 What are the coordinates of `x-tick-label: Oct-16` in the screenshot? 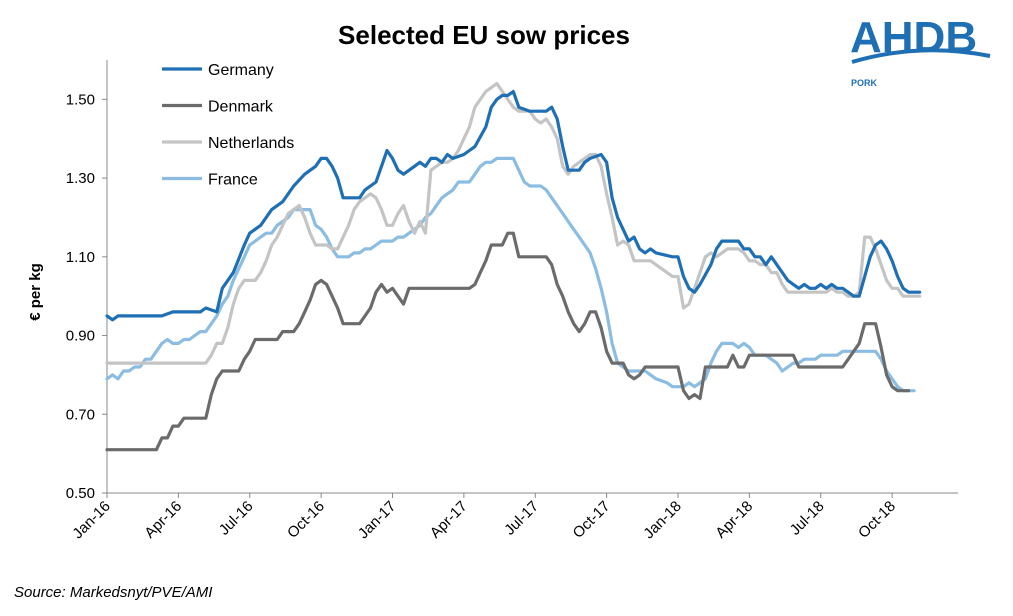 It's located at (306, 520).